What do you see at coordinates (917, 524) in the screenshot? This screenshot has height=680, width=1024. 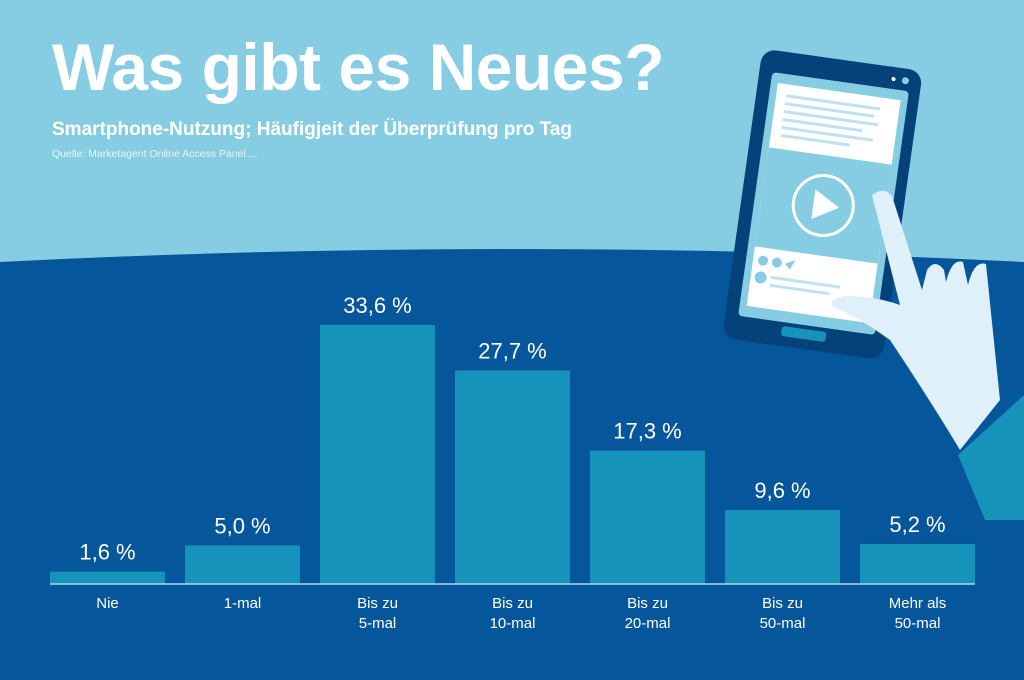 I see `bar-value-label: 5,2 %` at bounding box center [917, 524].